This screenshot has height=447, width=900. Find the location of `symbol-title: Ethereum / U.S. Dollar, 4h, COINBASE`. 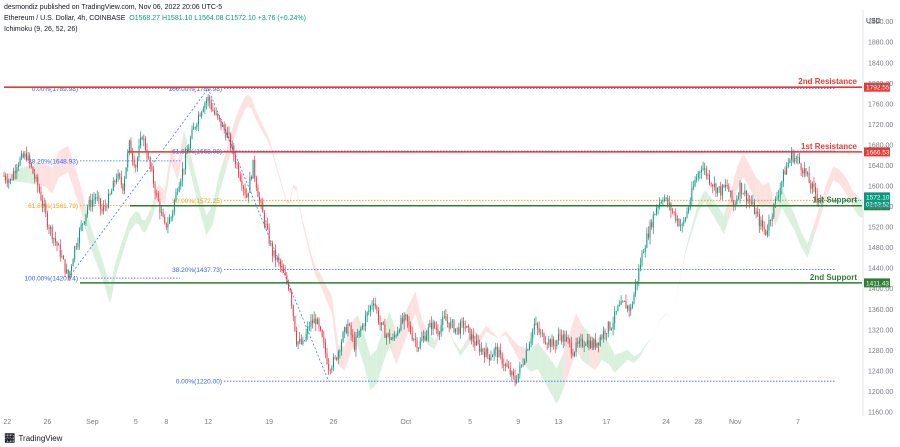

symbol-title: Ethereum / U.S. Dollar, 4h, COINBASE is located at coordinates (65, 18).